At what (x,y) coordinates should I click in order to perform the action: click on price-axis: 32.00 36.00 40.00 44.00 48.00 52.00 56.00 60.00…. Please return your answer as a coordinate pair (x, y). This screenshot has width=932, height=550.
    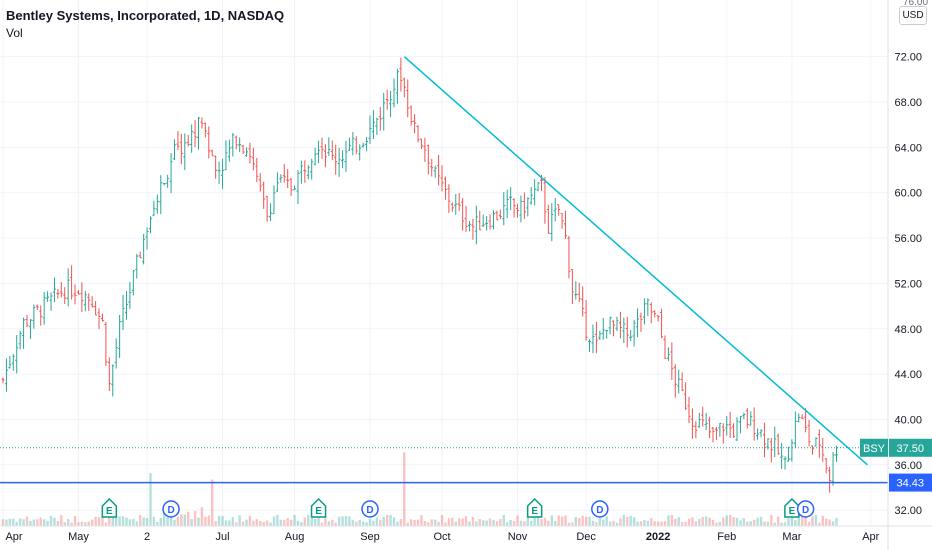
    Looking at the image, I should click on (904, 275).